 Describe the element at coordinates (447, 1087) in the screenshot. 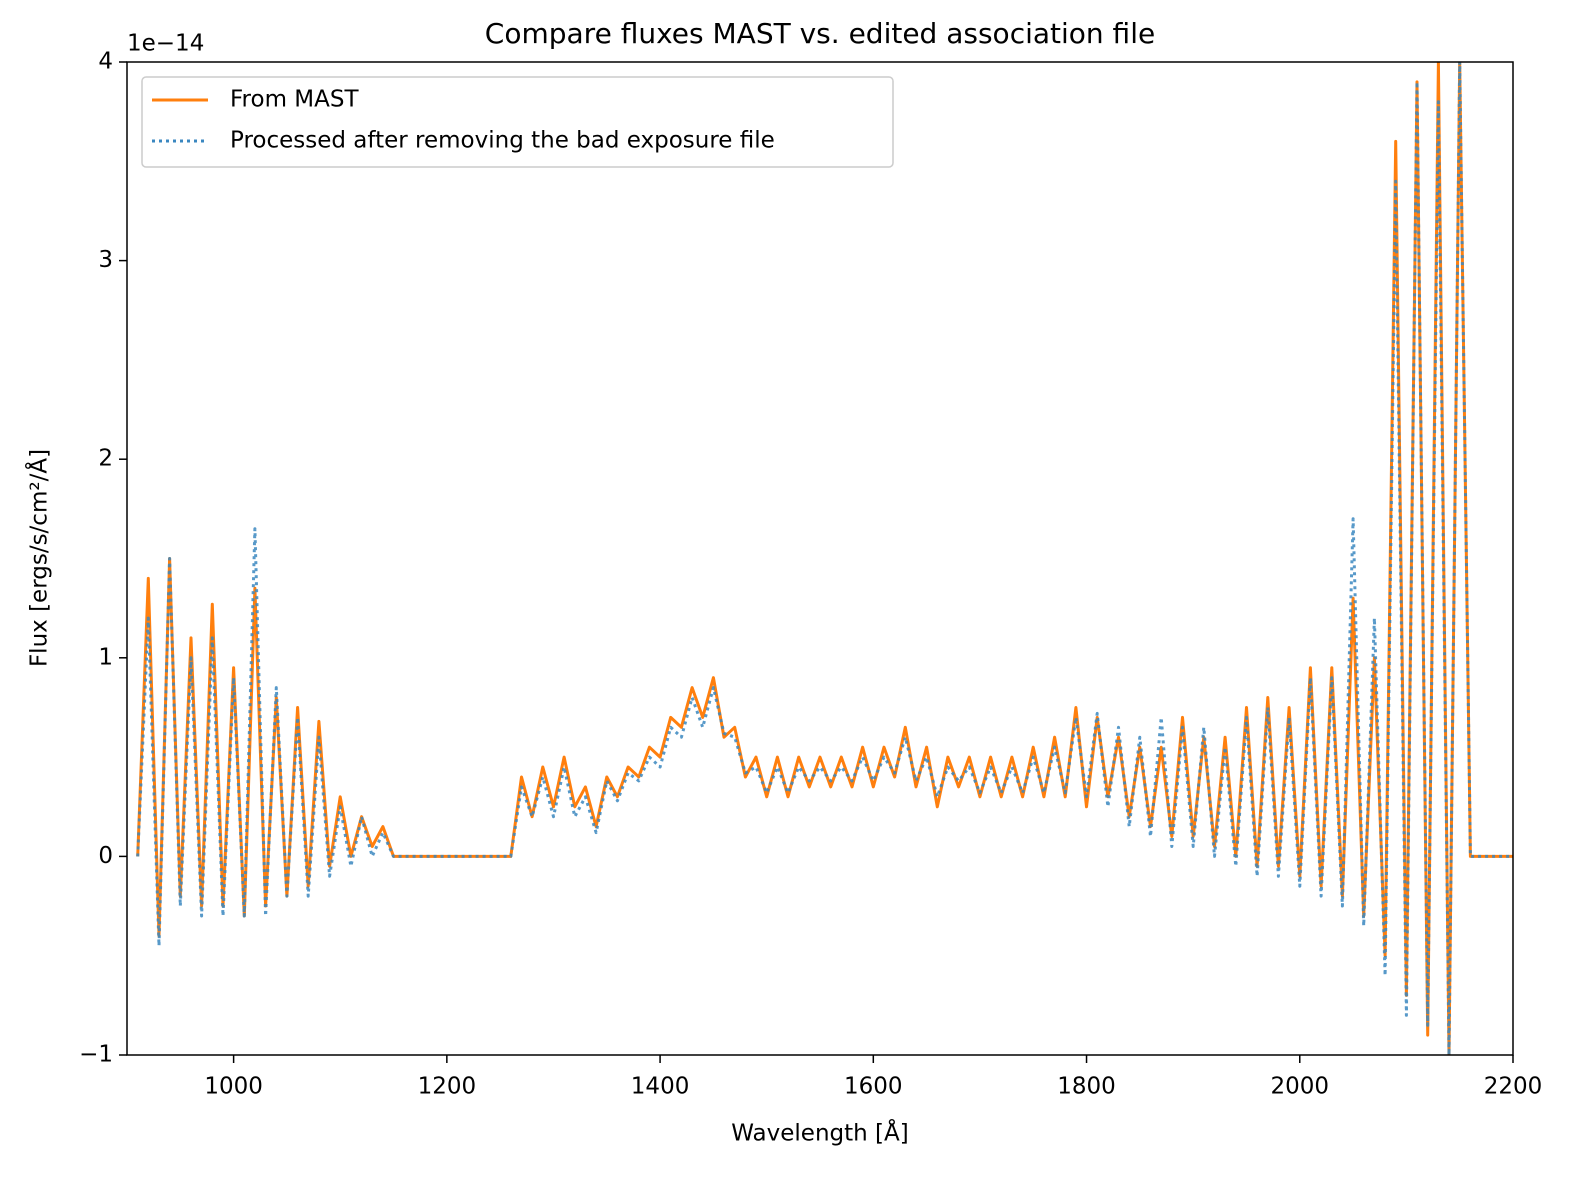

I see `x-tick-label: 1200` at that location.